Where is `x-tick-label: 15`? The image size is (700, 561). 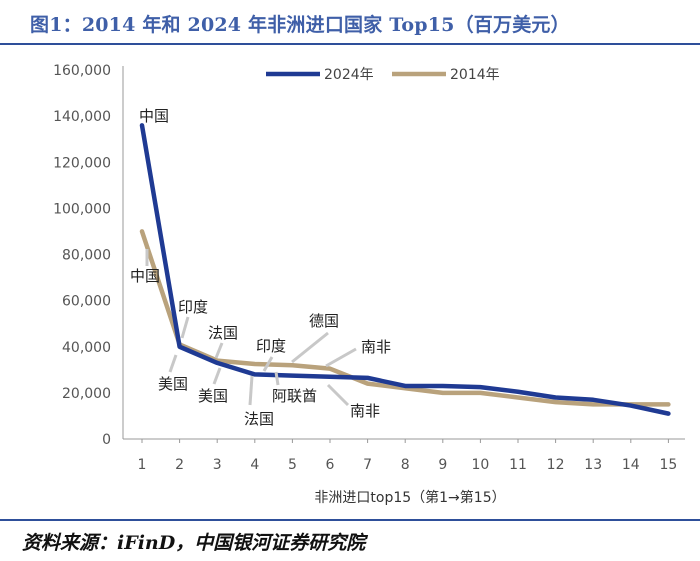 x-tick-label: 15 is located at coordinates (668, 465).